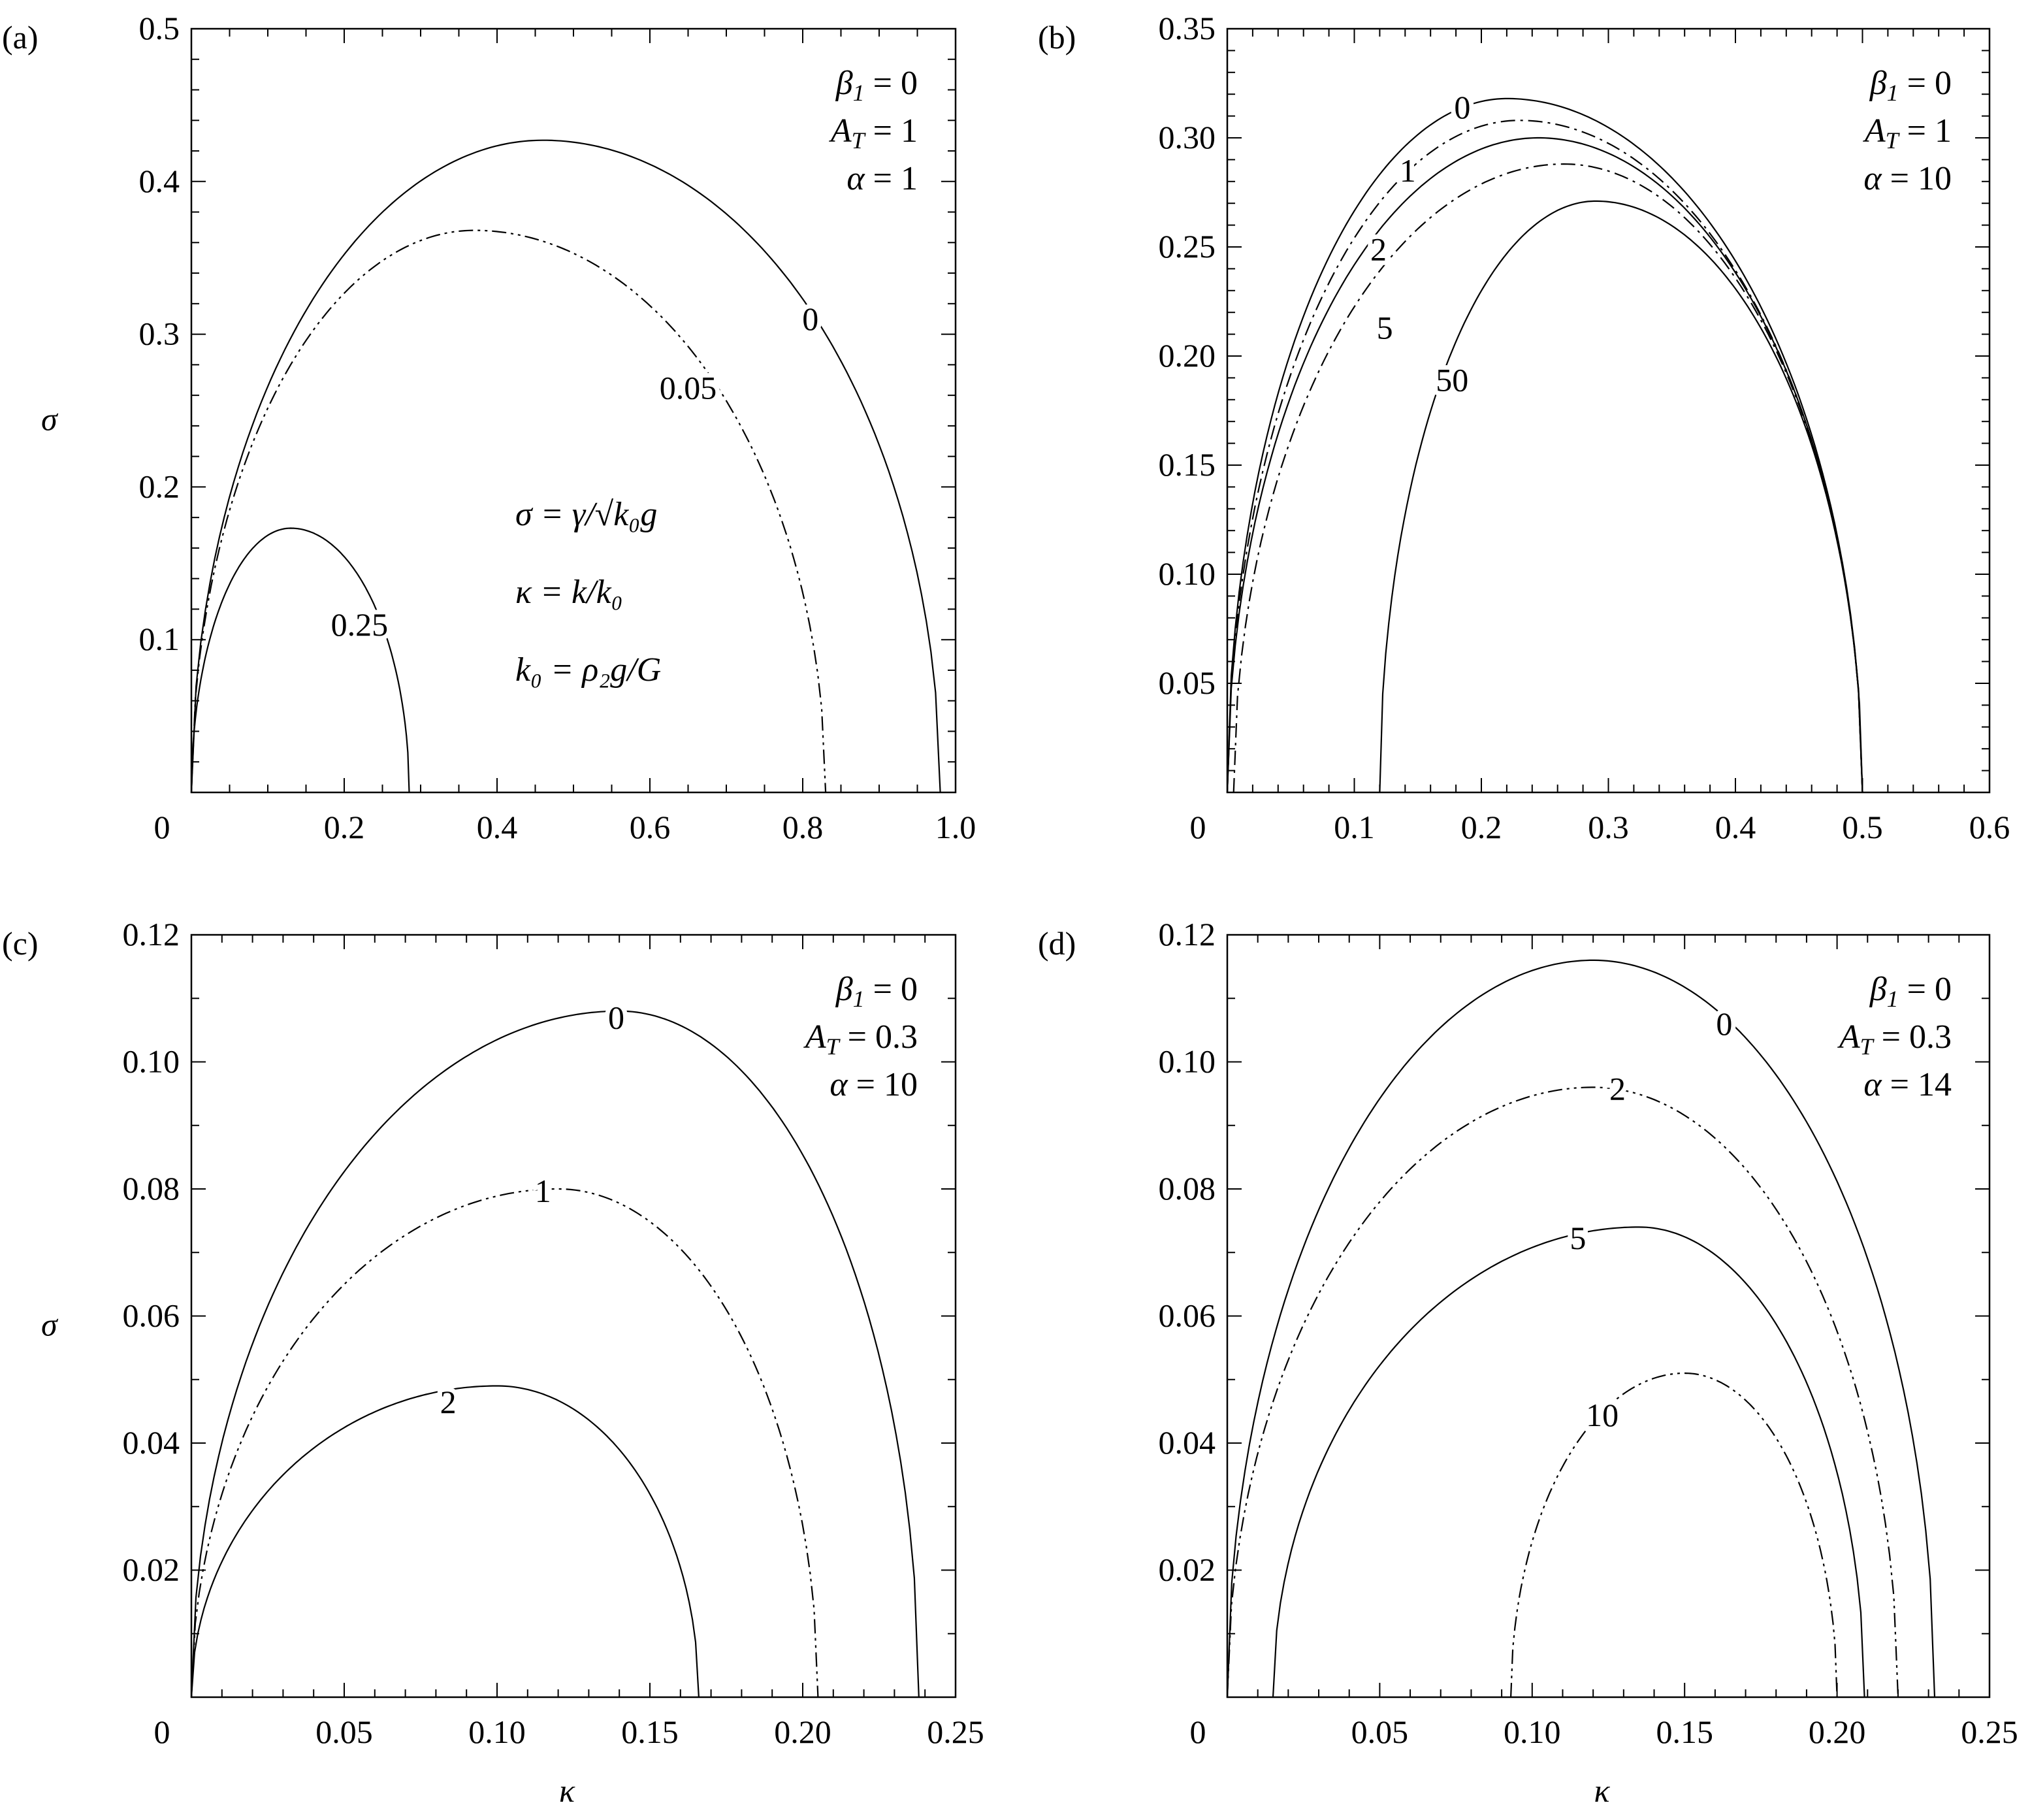 This screenshot has height=1820, width=2030. I want to click on x-tick-label: 0.1, so click(1354, 827).